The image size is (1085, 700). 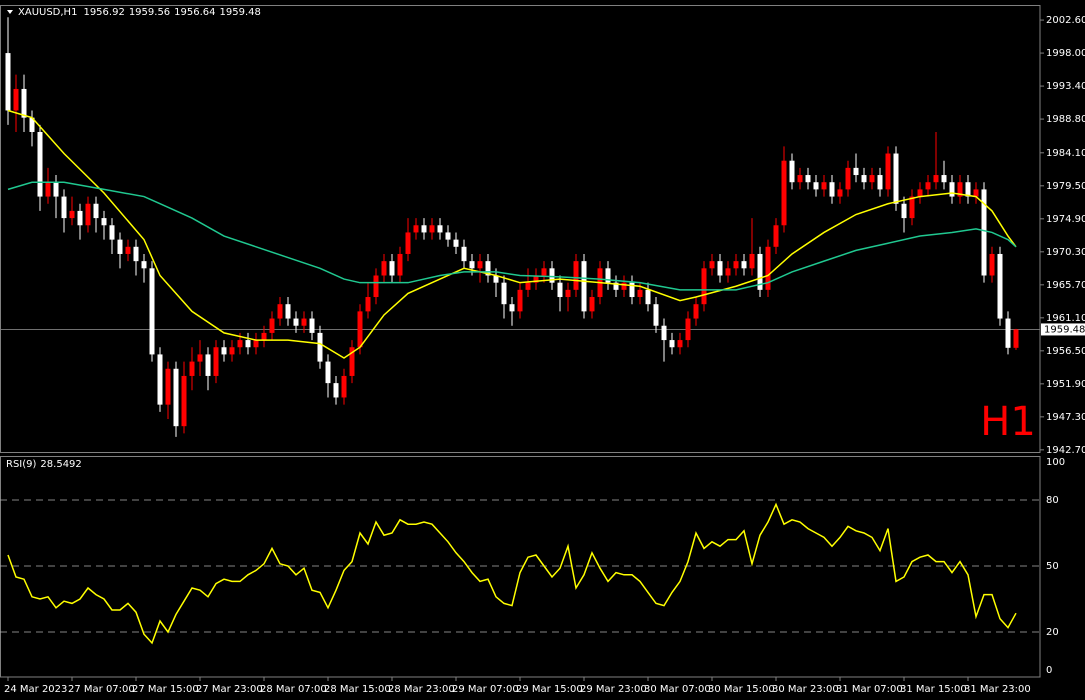 What do you see at coordinates (101, 689) in the screenshot?
I see `x-tick-label: 27 Mar 07:00` at bounding box center [101, 689].